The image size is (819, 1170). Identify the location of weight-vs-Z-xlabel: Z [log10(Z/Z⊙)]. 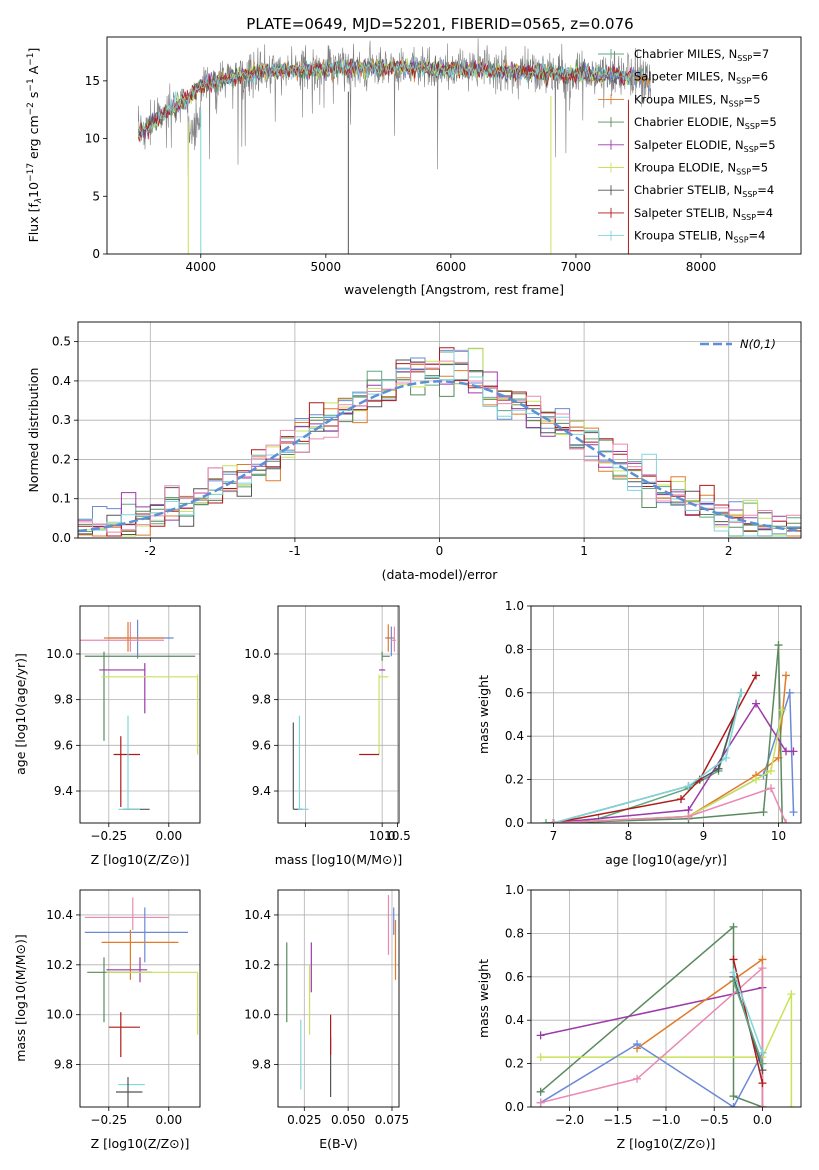
(666, 1143).